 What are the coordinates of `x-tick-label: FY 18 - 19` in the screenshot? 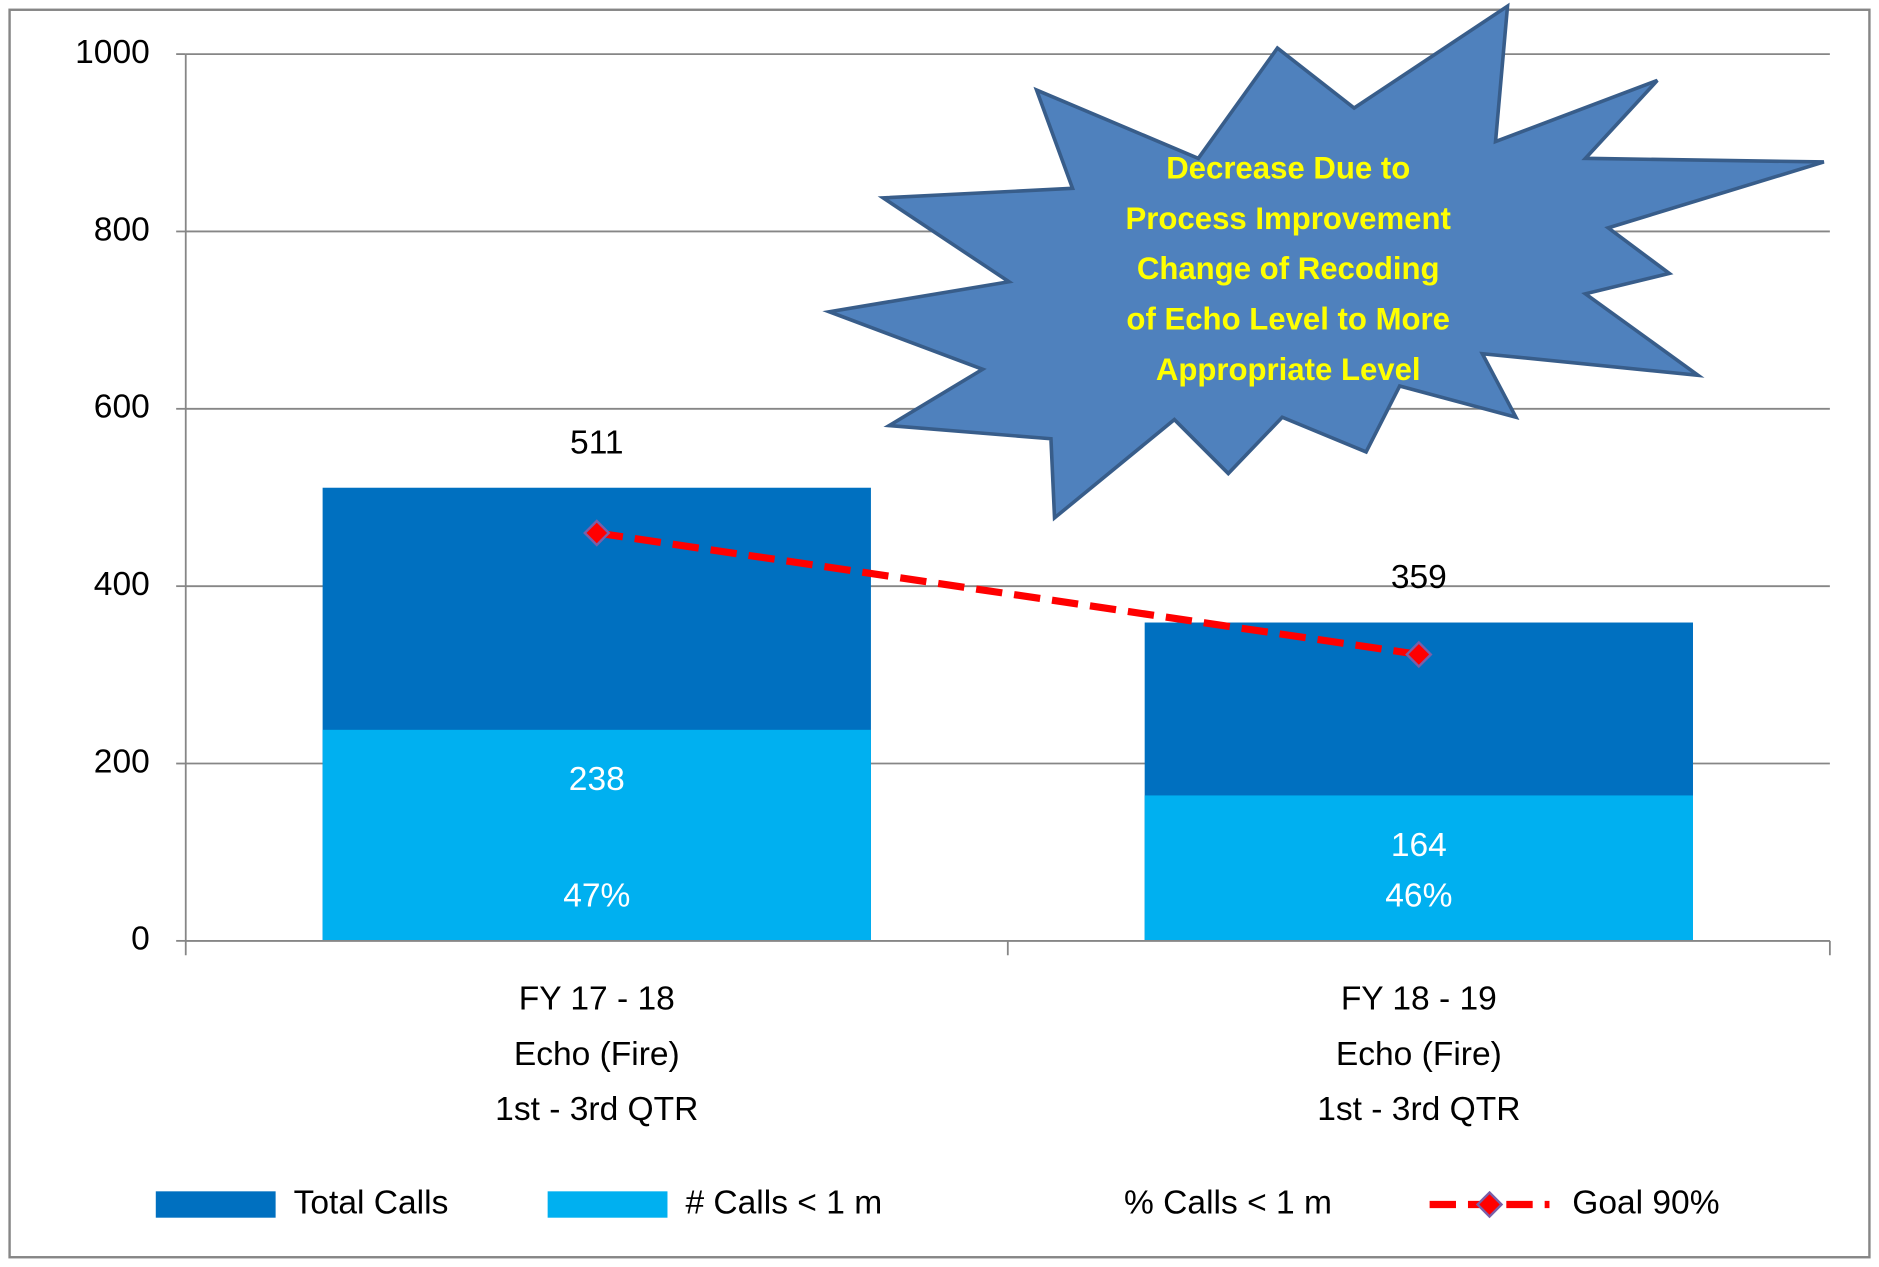 It's located at (1419, 999).